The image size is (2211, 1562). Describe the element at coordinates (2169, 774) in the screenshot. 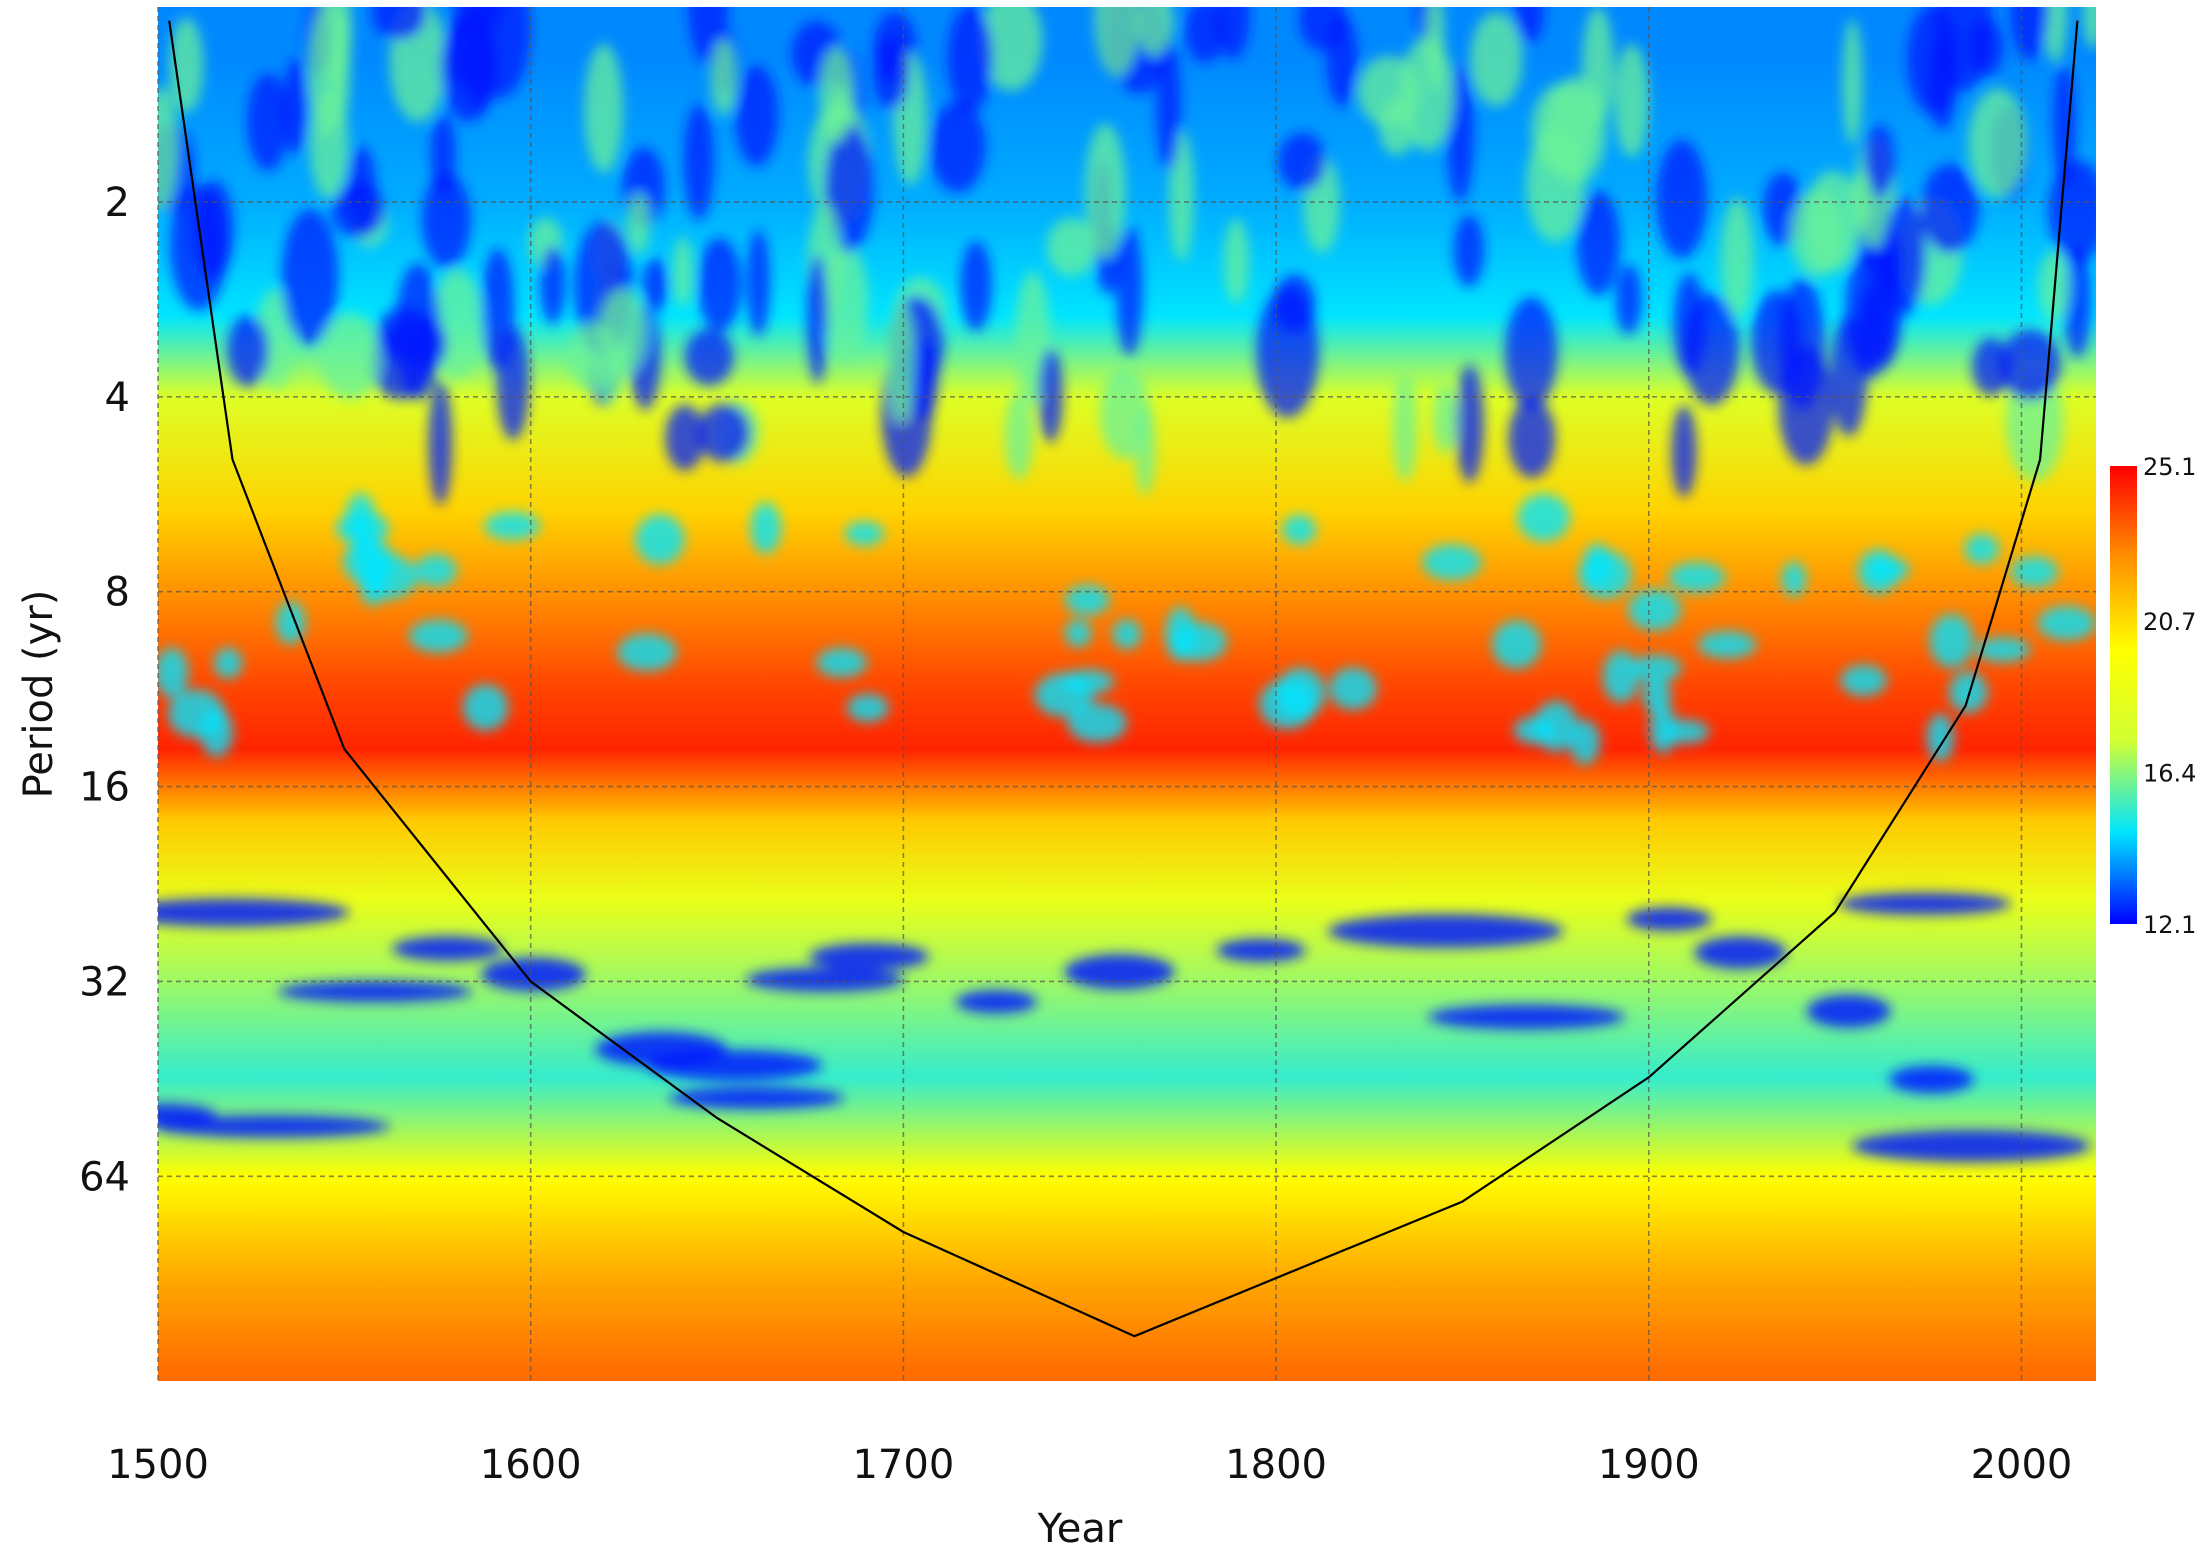

I see `colorbar-tick-label: 16.4` at that location.